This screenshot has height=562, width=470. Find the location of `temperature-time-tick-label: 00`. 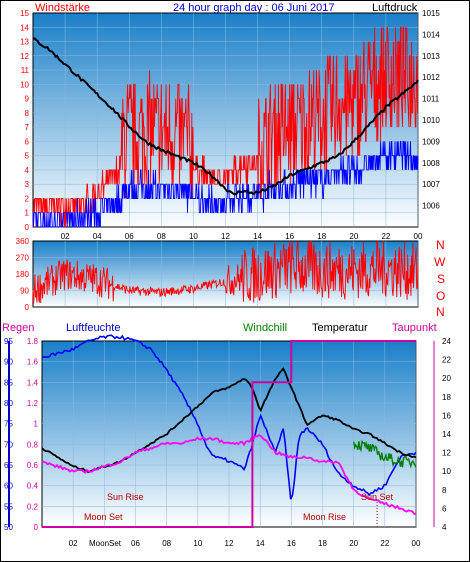

temperature-time-tick-label: 00 is located at coordinates (416, 543).